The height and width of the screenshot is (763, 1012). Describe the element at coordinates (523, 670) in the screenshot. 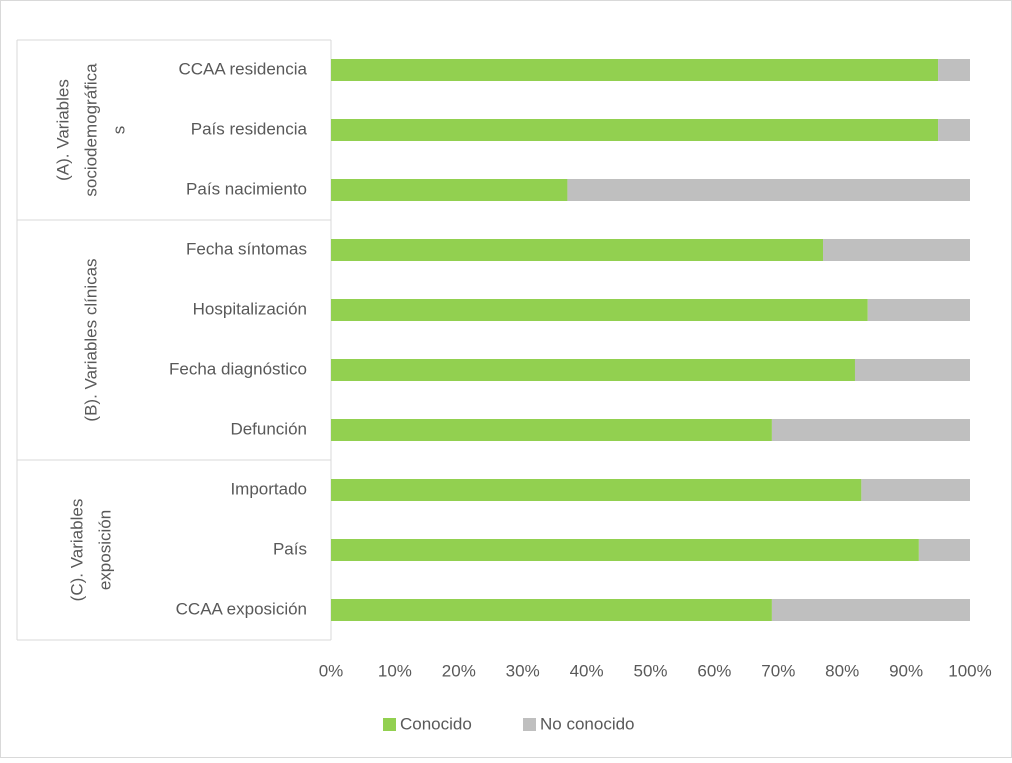

I see `x-tick-label: 30%` at that location.